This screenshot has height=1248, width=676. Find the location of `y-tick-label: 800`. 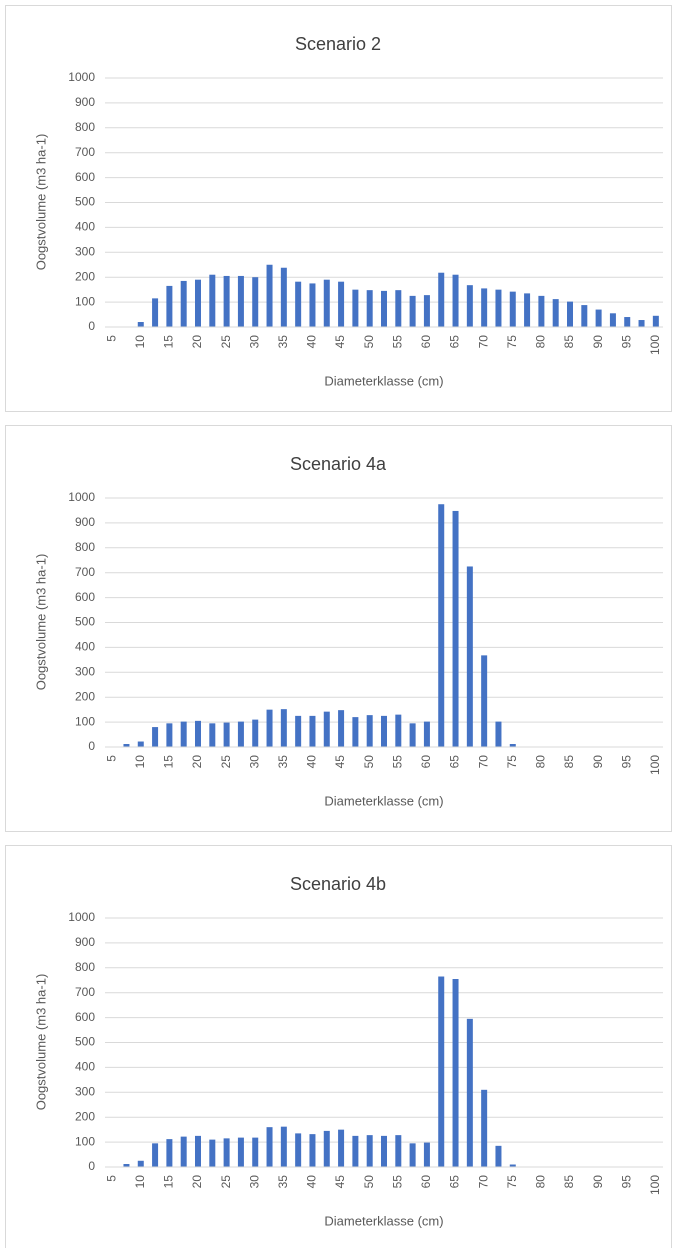

y-tick-label: 800 is located at coordinates (85, 967).